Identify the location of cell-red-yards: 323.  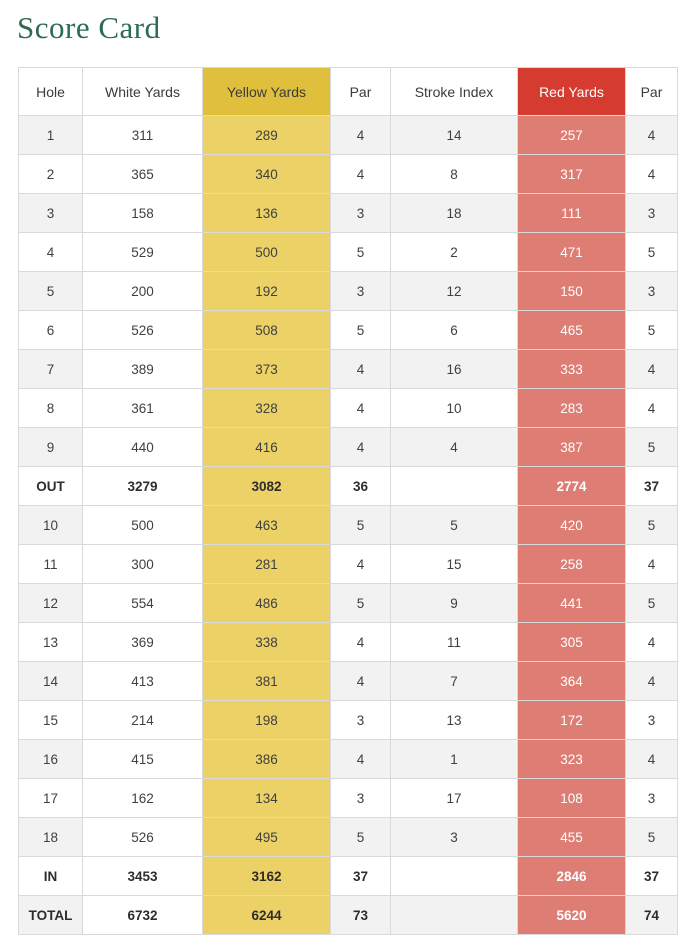
(571, 759).